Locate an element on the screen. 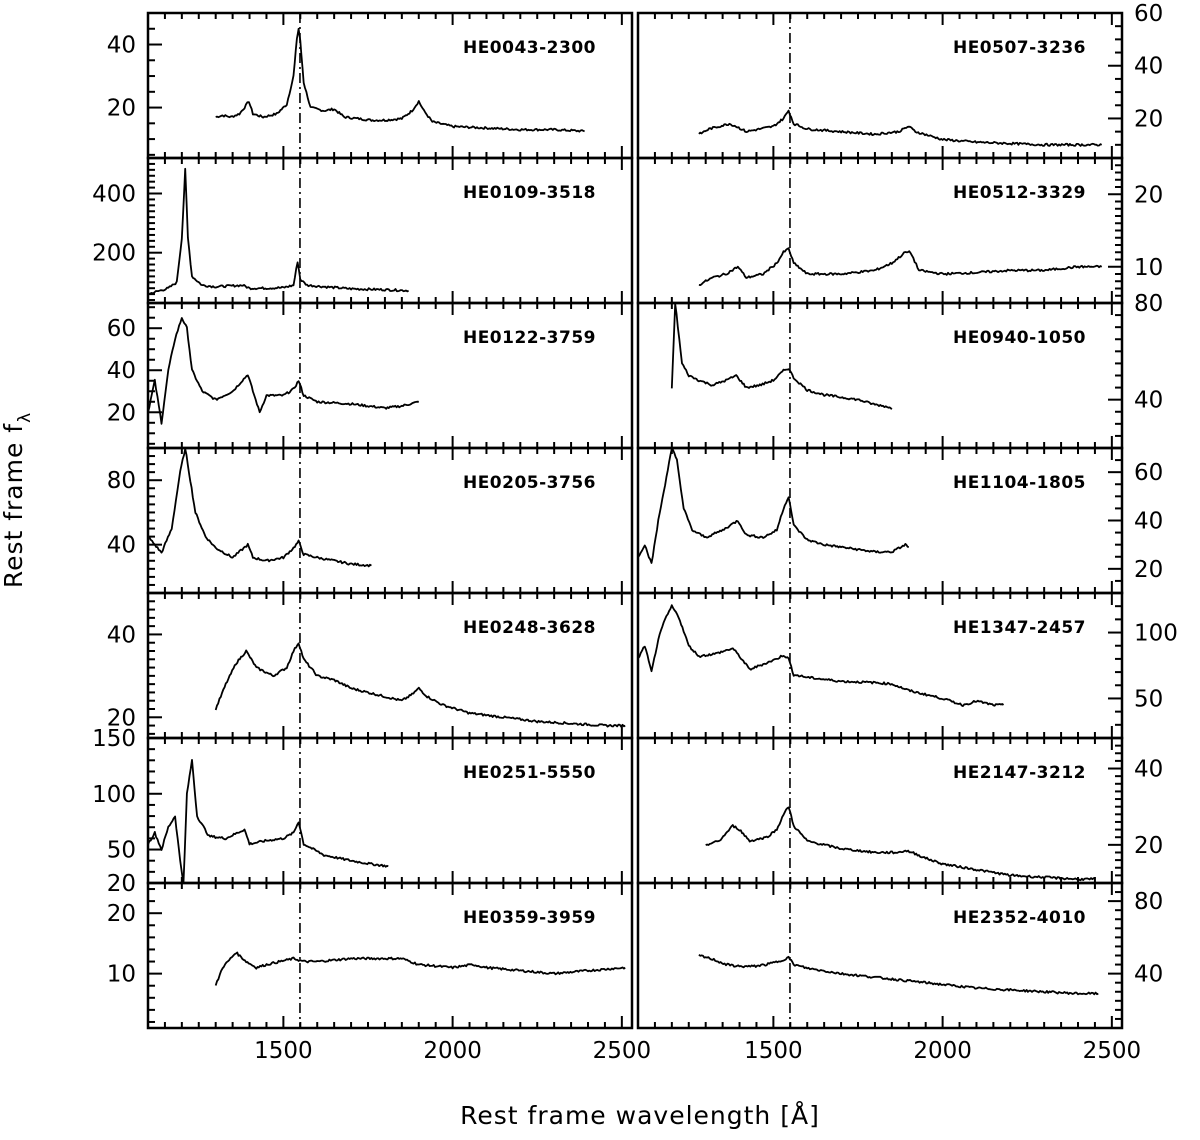 The image size is (1200, 1140). y-tick-label: 150 is located at coordinates (114, 739).